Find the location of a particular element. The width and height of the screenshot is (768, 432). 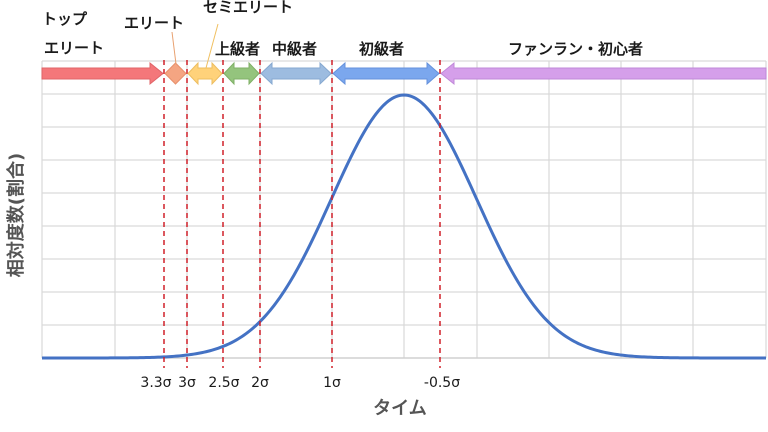

label-advanced: 上級者 is located at coordinates (237, 49).